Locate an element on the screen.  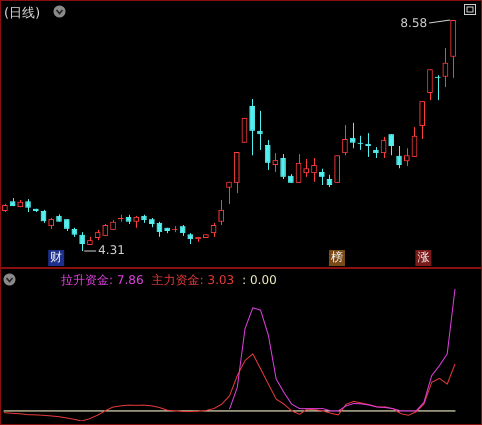
annotation: 榜 is located at coordinates (337, 257).